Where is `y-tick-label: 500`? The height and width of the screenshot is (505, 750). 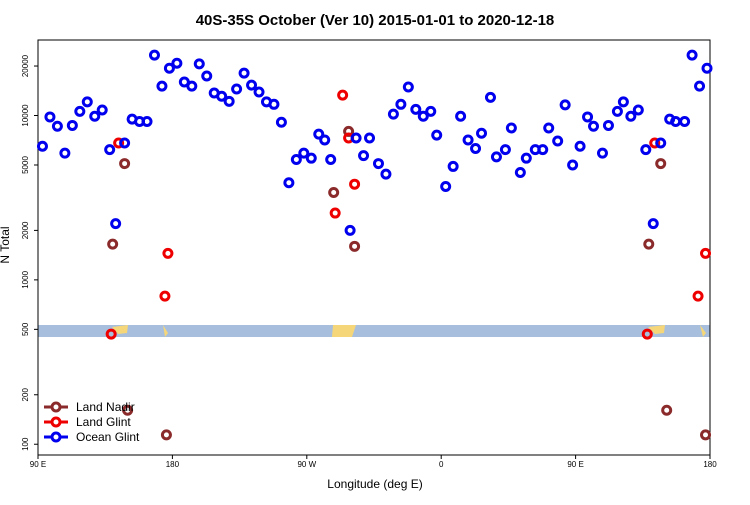 y-tick-label: 500 is located at coordinates (25, 329).